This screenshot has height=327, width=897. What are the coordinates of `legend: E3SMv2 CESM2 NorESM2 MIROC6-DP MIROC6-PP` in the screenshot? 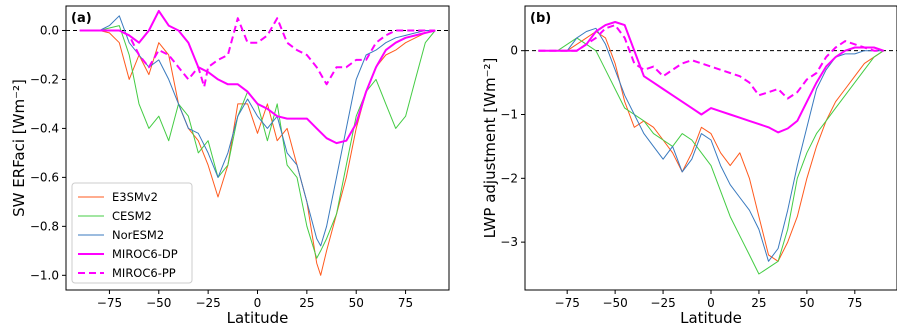 It's located at (132, 233).